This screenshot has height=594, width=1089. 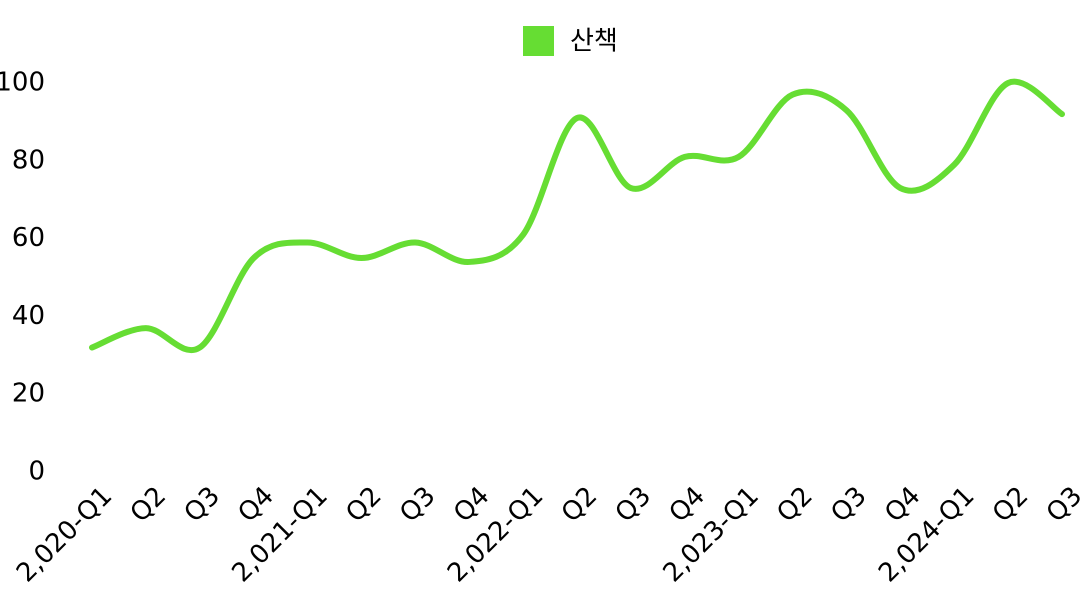 What do you see at coordinates (64, 534) in the screenshot?
I see `x-tick-label: 2,020-Q1` at bounding box center [64, 534].